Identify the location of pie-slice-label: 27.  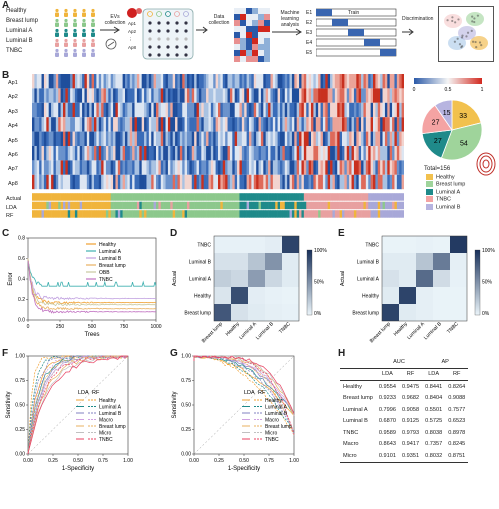
(436, 123).